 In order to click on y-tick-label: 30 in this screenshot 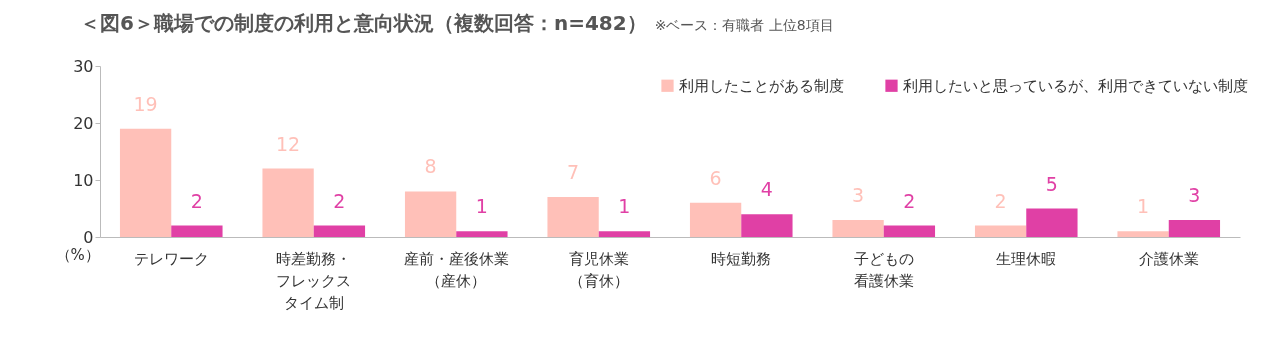, I will do `click(83, 66)`.